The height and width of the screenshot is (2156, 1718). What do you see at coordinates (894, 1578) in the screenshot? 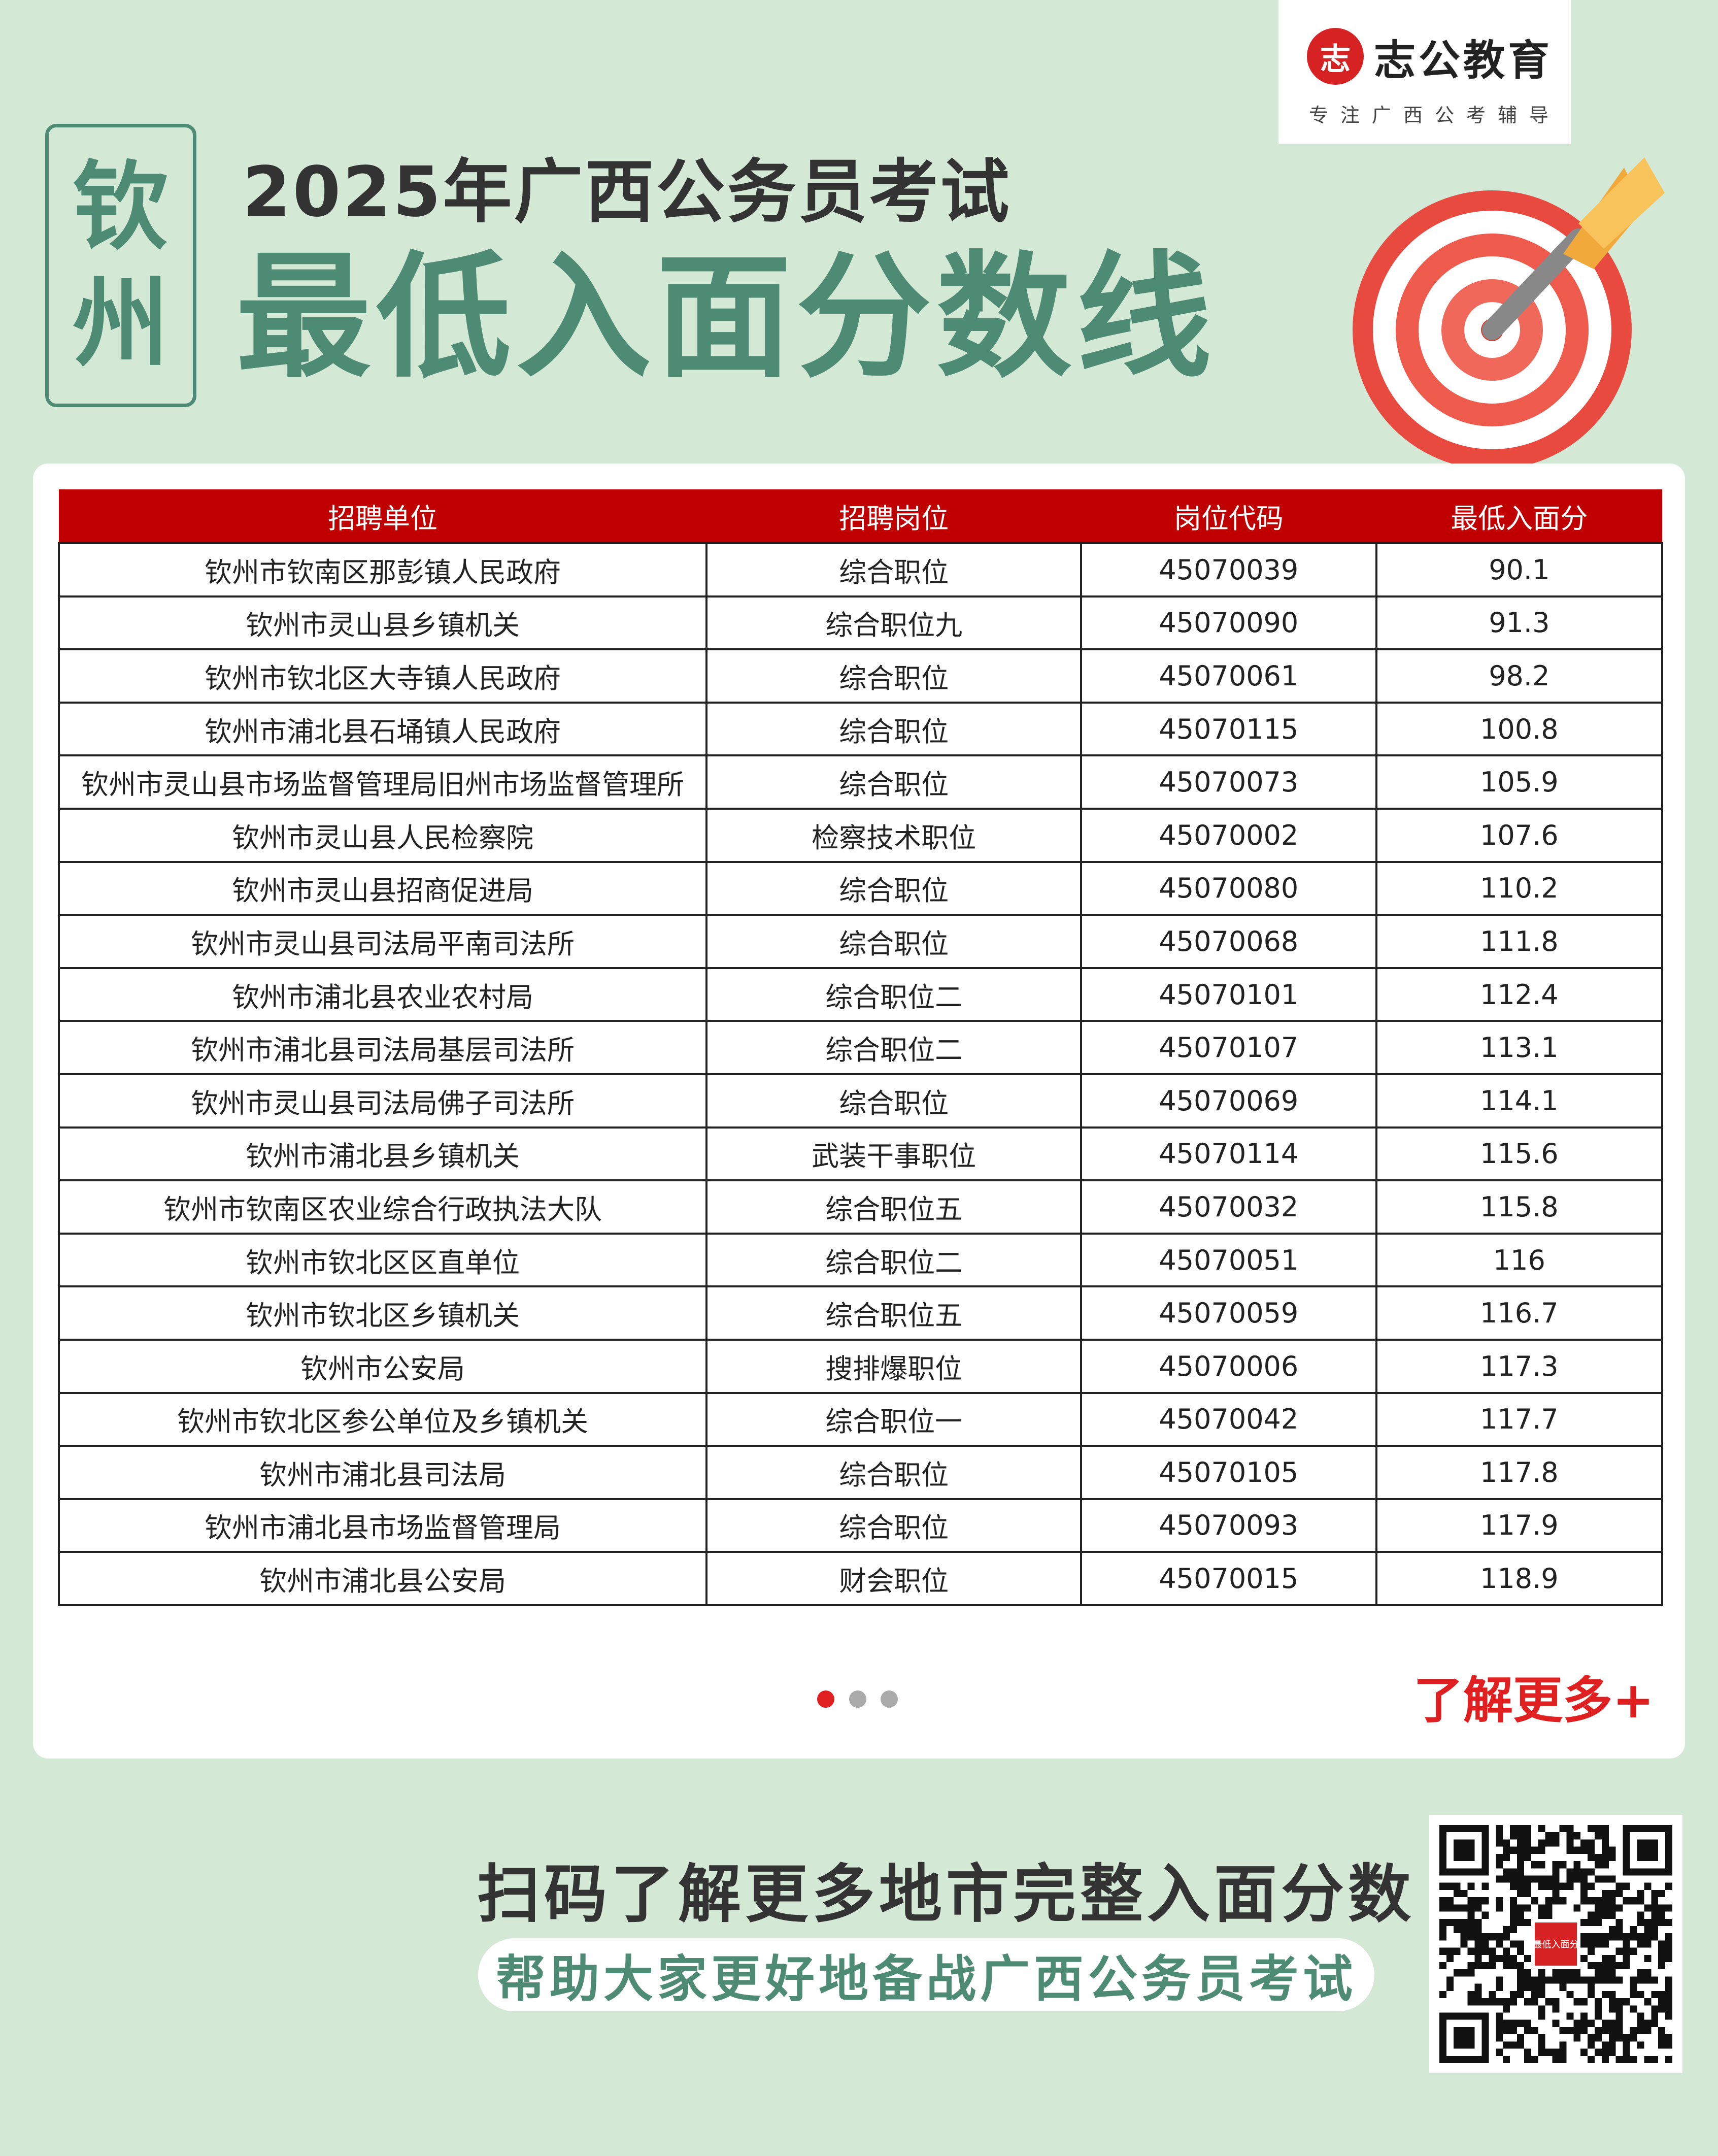
I see `cell-position: 财会职位` at bounding box center [894, 1578].